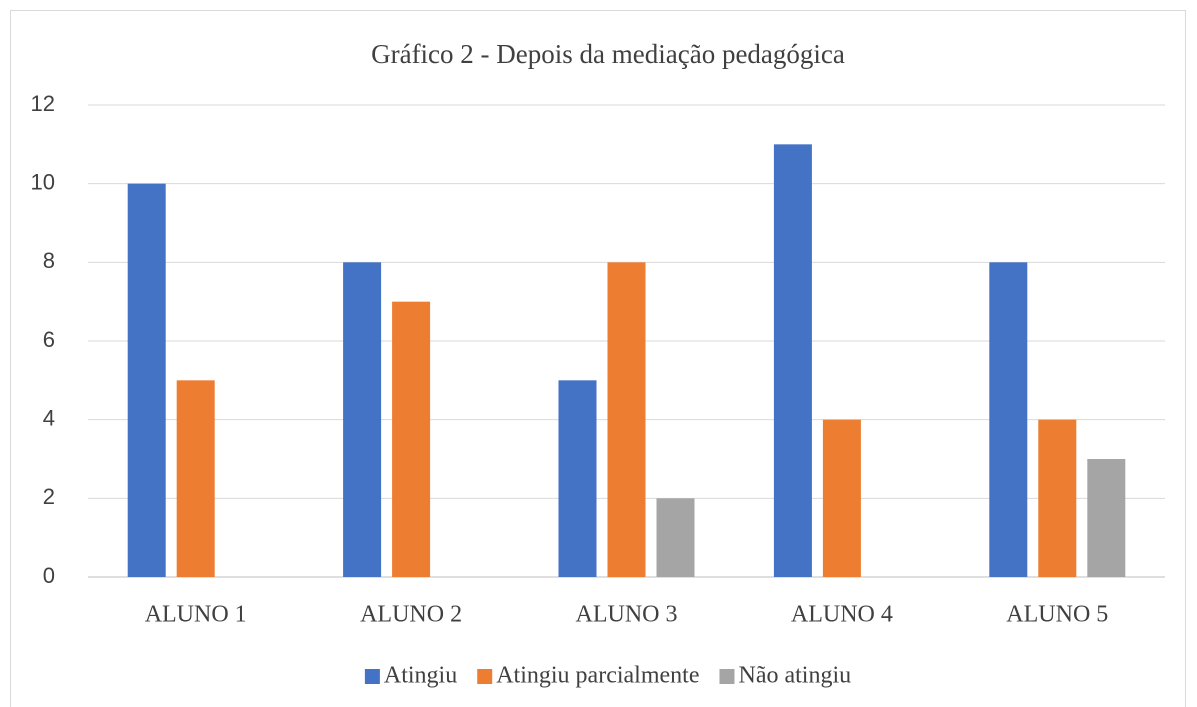 This screenshot has width=1197, height=707. What do you see at coordinates (43, 103) in the screenshot?
I see `y-tick-label: 12` at bounding box center [43, 103].